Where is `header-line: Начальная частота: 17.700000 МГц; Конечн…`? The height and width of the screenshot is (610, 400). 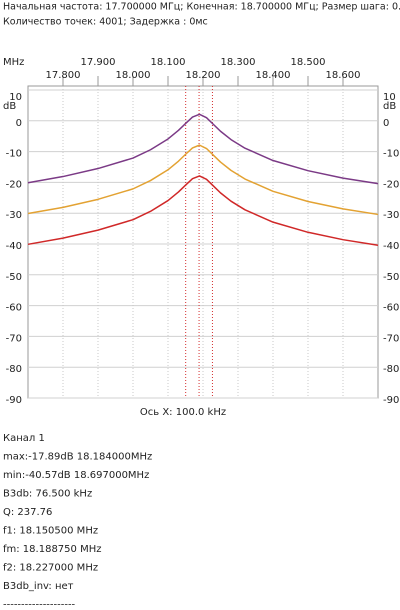
header-line: Начальная частота: 17.700000 МГц; Конечн… is located at coordinates (201, 7).